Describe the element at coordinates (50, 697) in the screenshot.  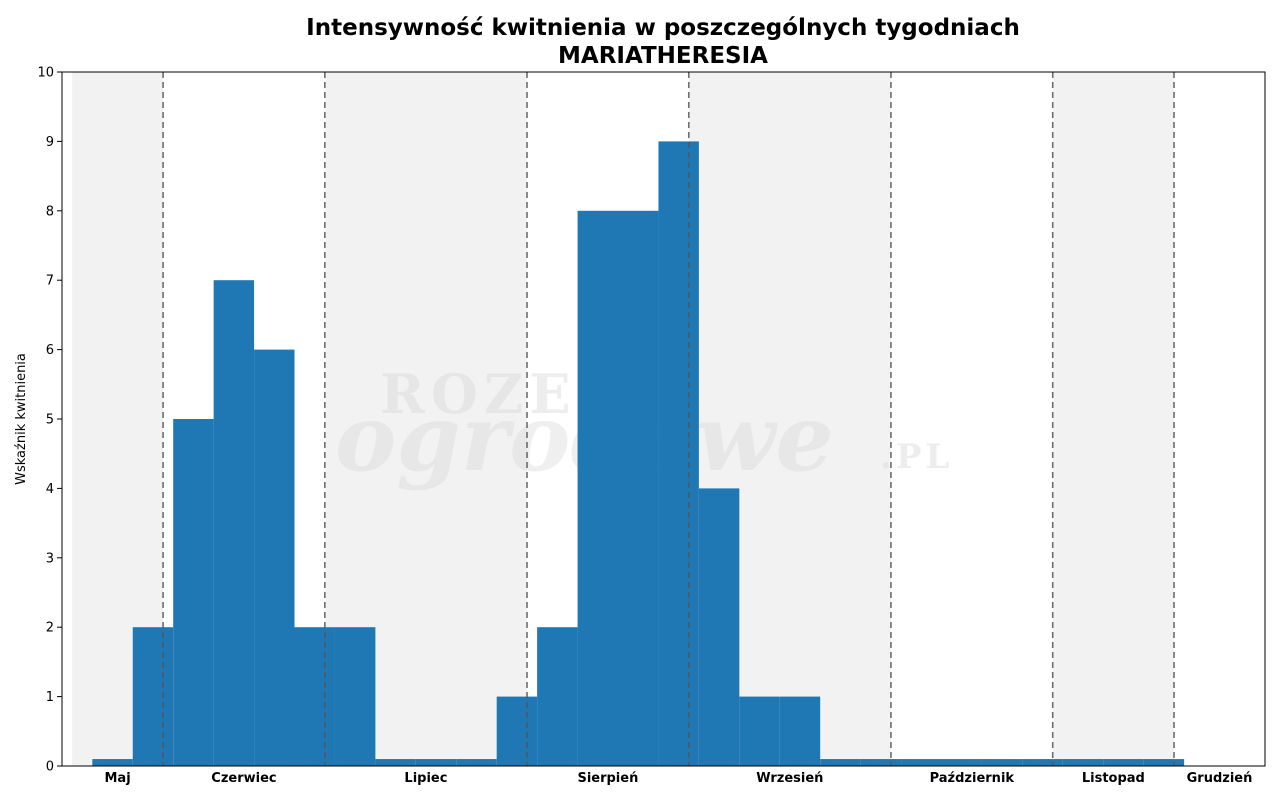
I see `y-tick-label-1: 1` at that location.